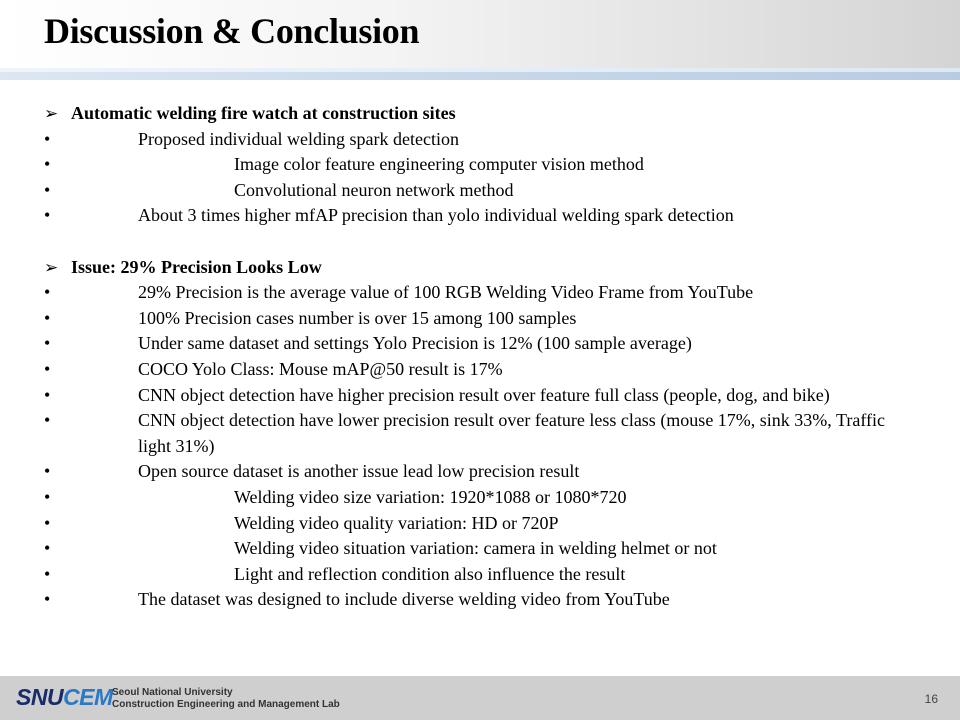 Image resolution: width=960 pixels, height=720 pixels. Describe the element at coordinates (480, 70) in the screenshot. I see `title-accent-highlight` at that location.